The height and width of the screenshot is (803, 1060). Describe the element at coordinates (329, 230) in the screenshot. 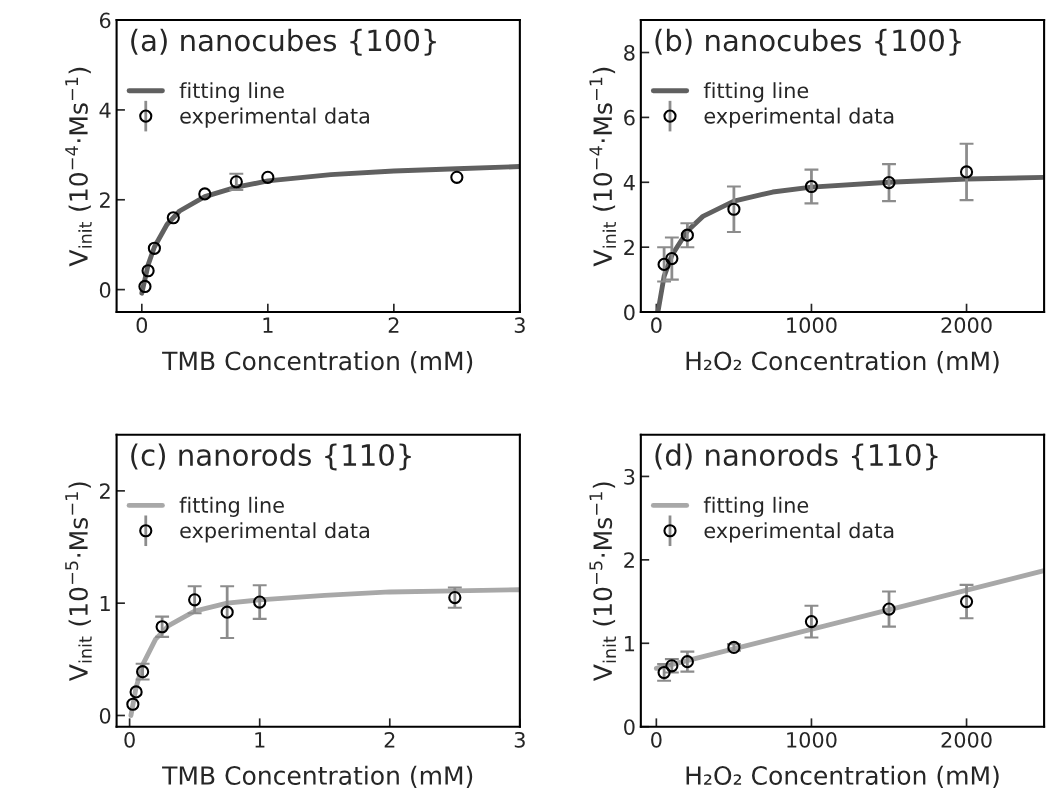

I see `line-series` at that location.